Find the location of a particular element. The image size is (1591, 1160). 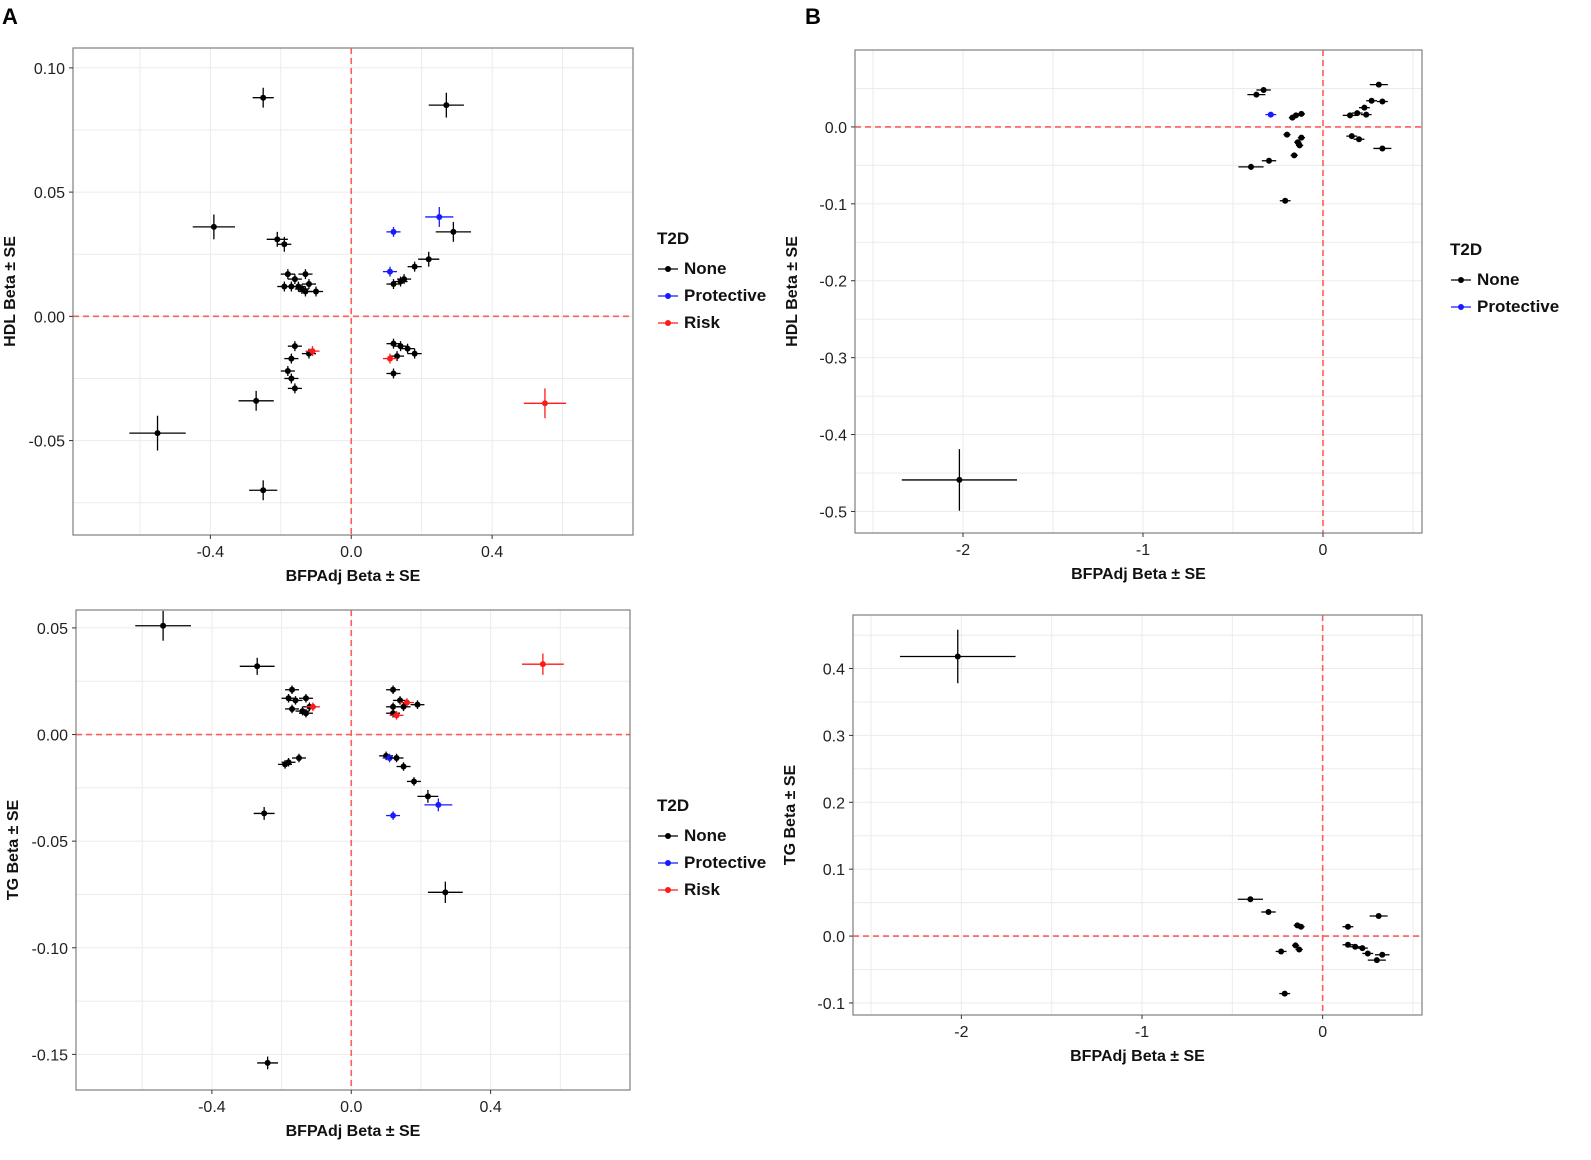

x-tick-label: 0.4 is located at coordinates (491, 1107).